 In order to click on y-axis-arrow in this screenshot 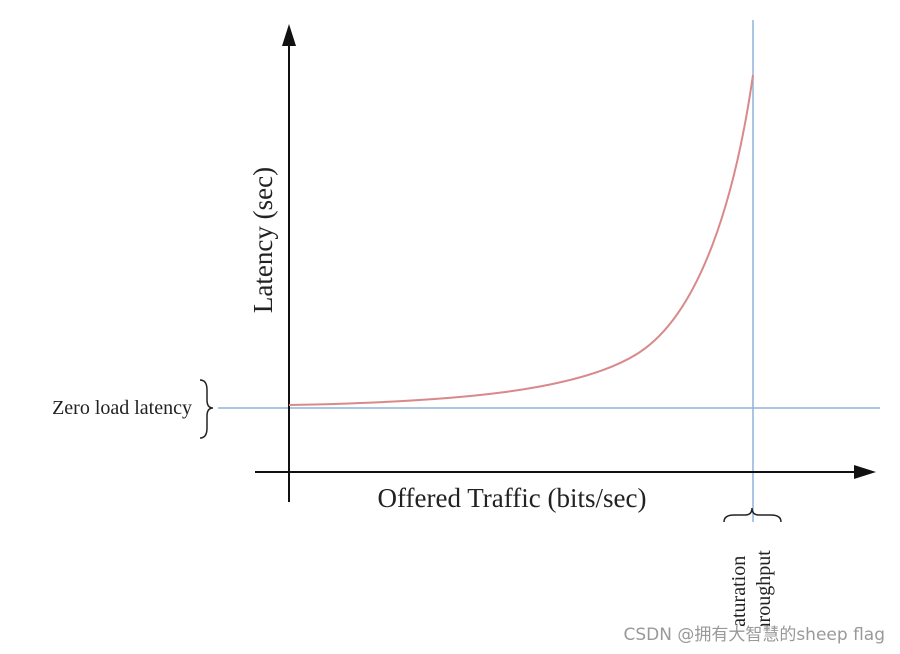, I will do `click(289, 35)`.